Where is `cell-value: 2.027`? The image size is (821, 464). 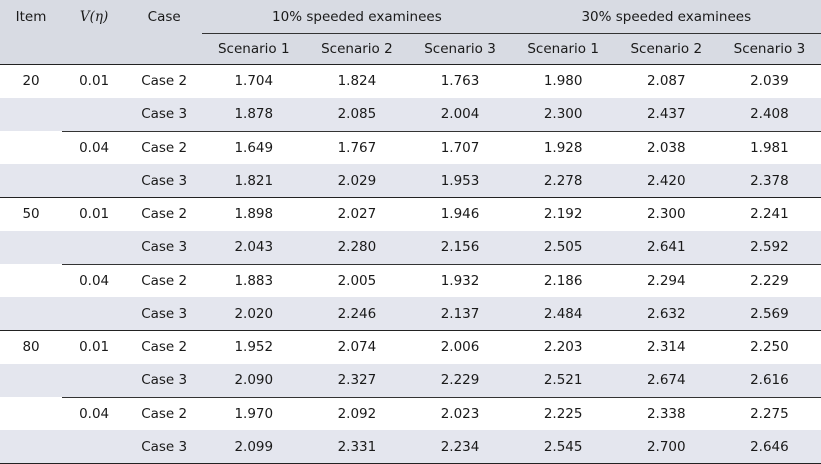 cell-value: 2.027 is located at coordinates (357, 213).